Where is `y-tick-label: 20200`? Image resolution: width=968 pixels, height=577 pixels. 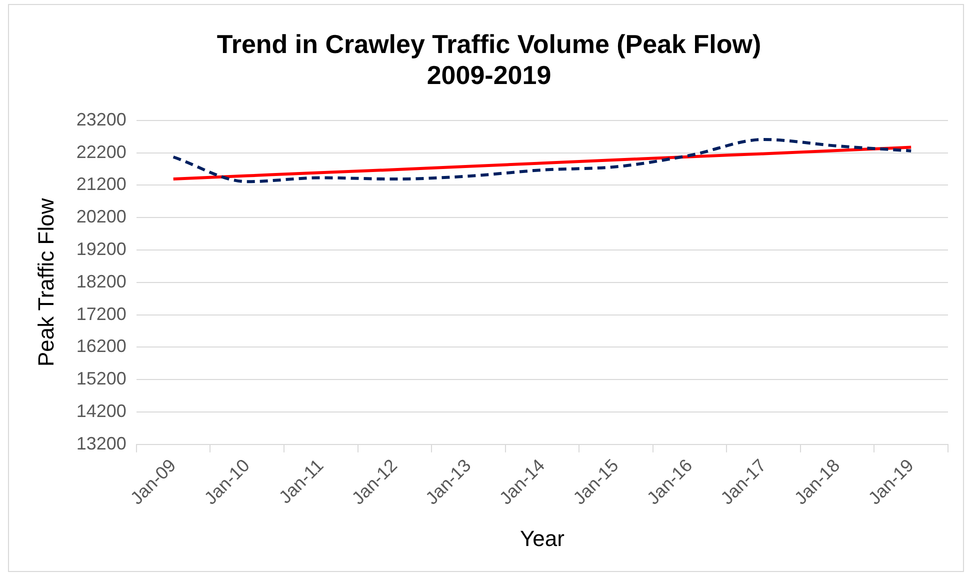 y-tick-label: 20200 is located at coordinates (101, 216).